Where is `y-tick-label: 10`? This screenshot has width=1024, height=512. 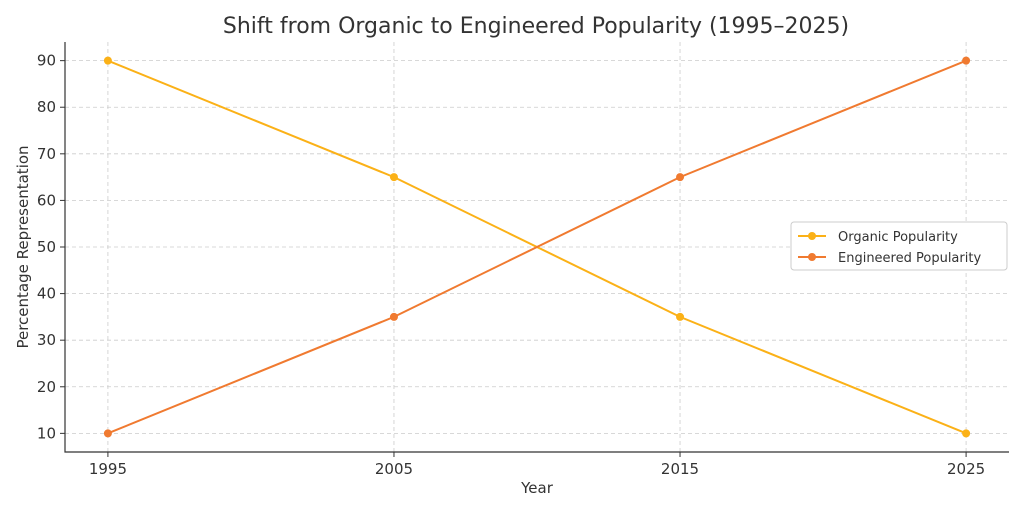
y-tick-label: 10 is located at coordinates (46, 433).